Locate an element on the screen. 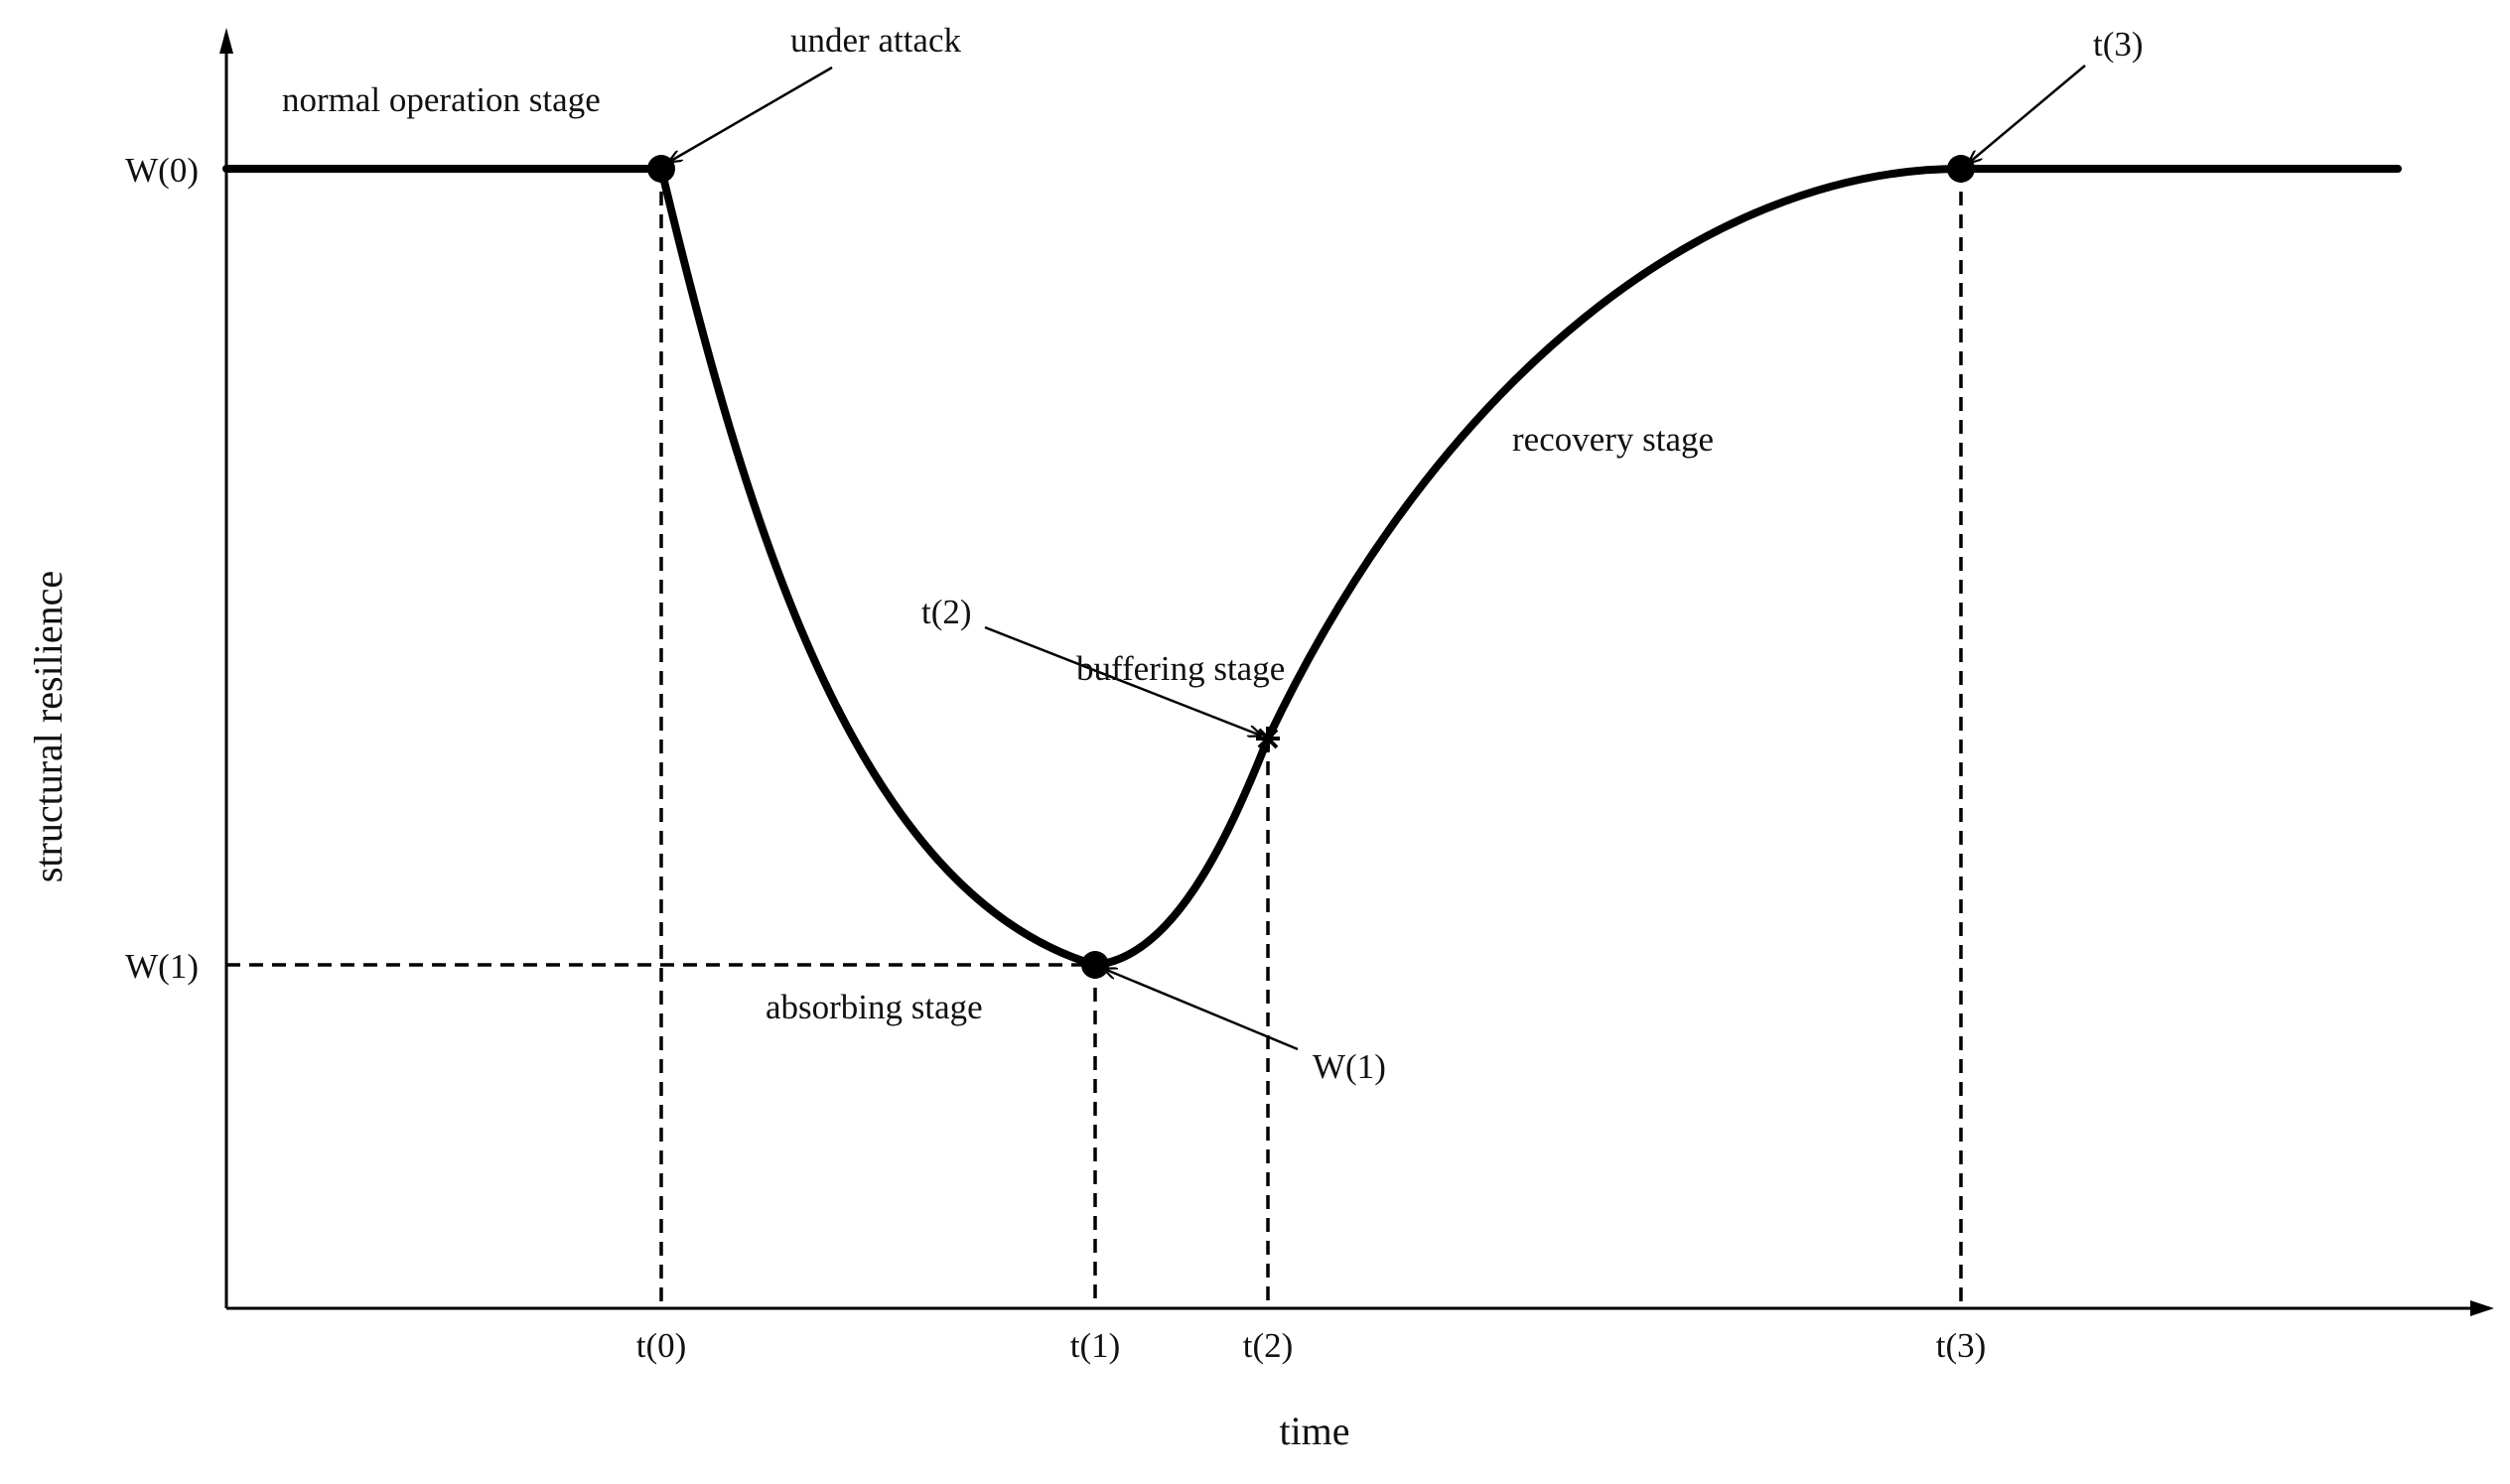 Image resolution: width=2510 pixels, height=1484 pixels. y-tick-w0: W(0) is located at coordinates (162, 170).